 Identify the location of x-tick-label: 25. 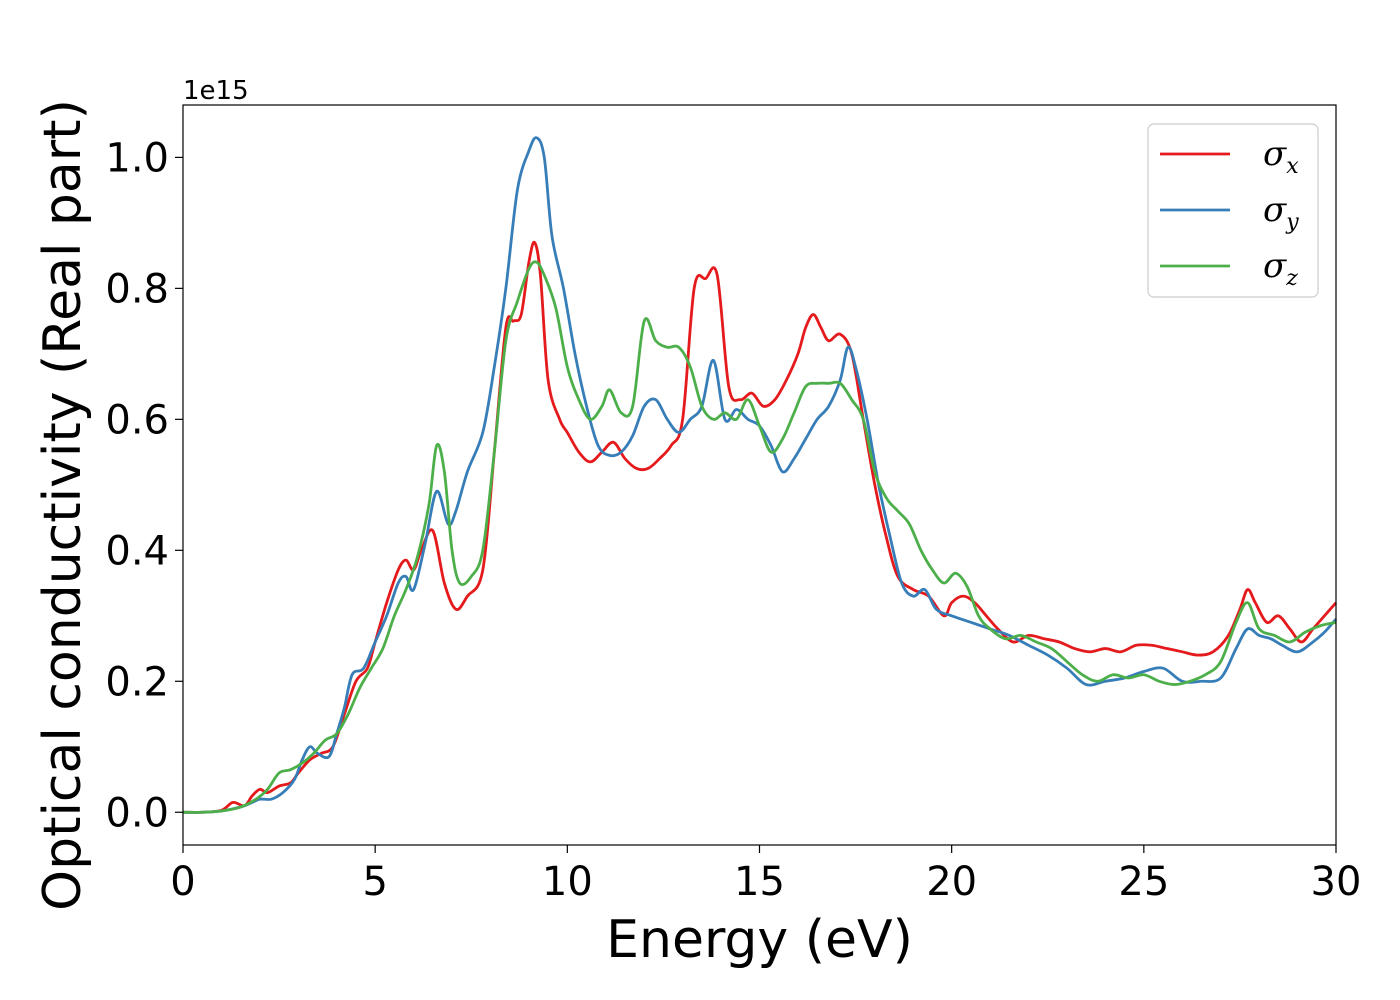
(1143, 882).